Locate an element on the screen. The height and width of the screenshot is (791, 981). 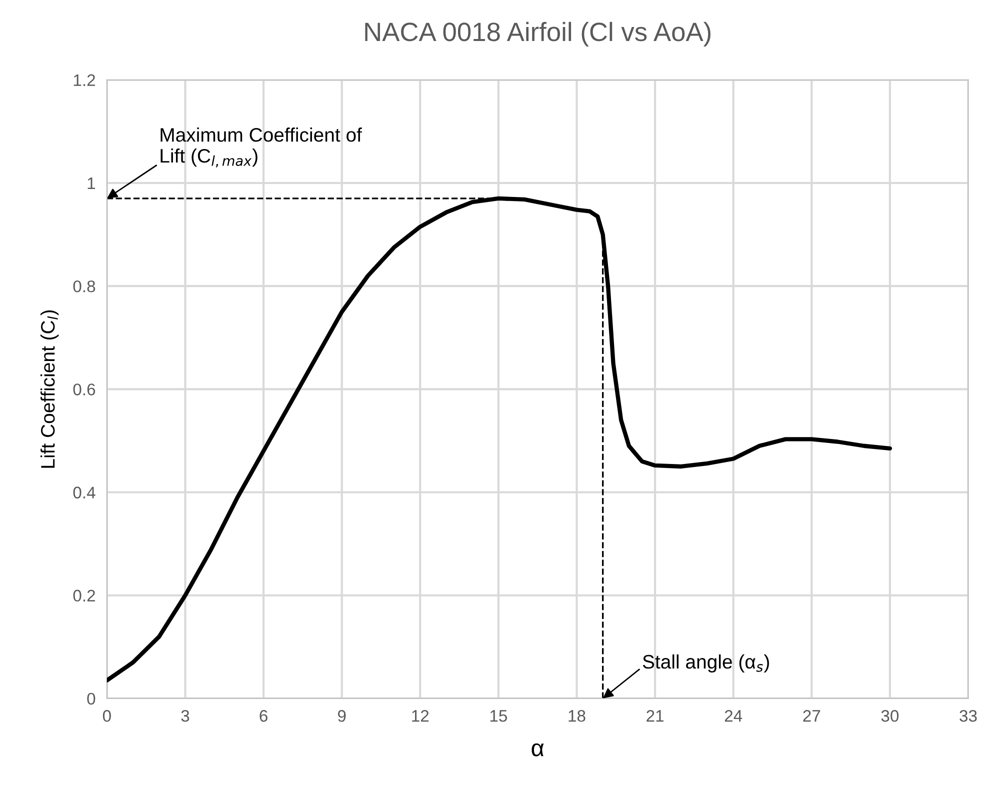
y-tick-label: 0.4 is located at coordinates (84, 492).